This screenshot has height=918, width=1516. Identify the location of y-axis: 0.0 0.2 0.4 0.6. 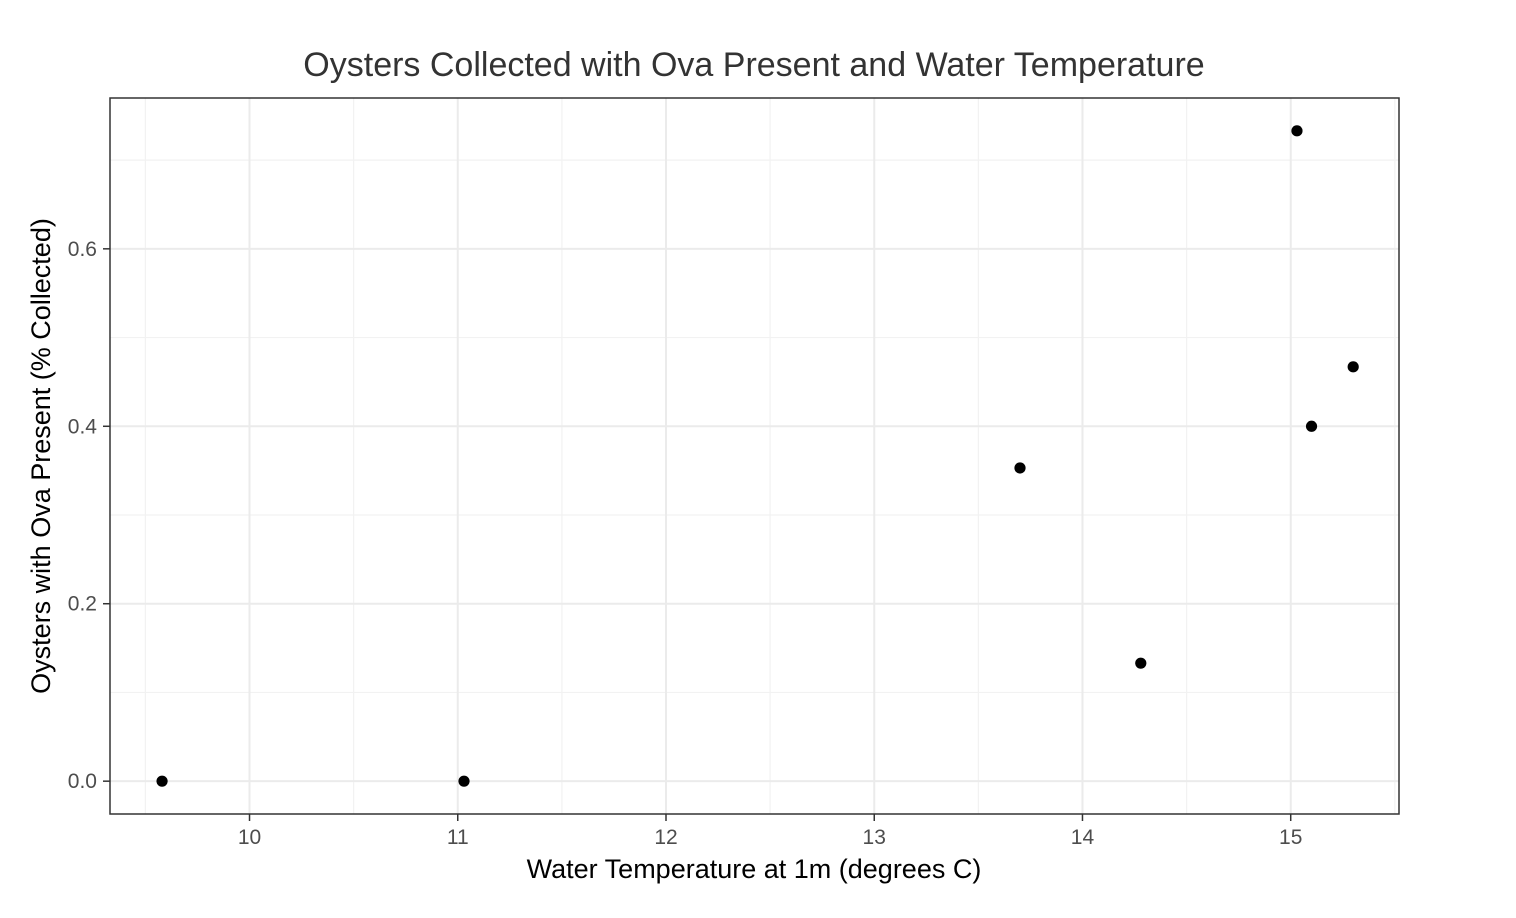
(89, 515).